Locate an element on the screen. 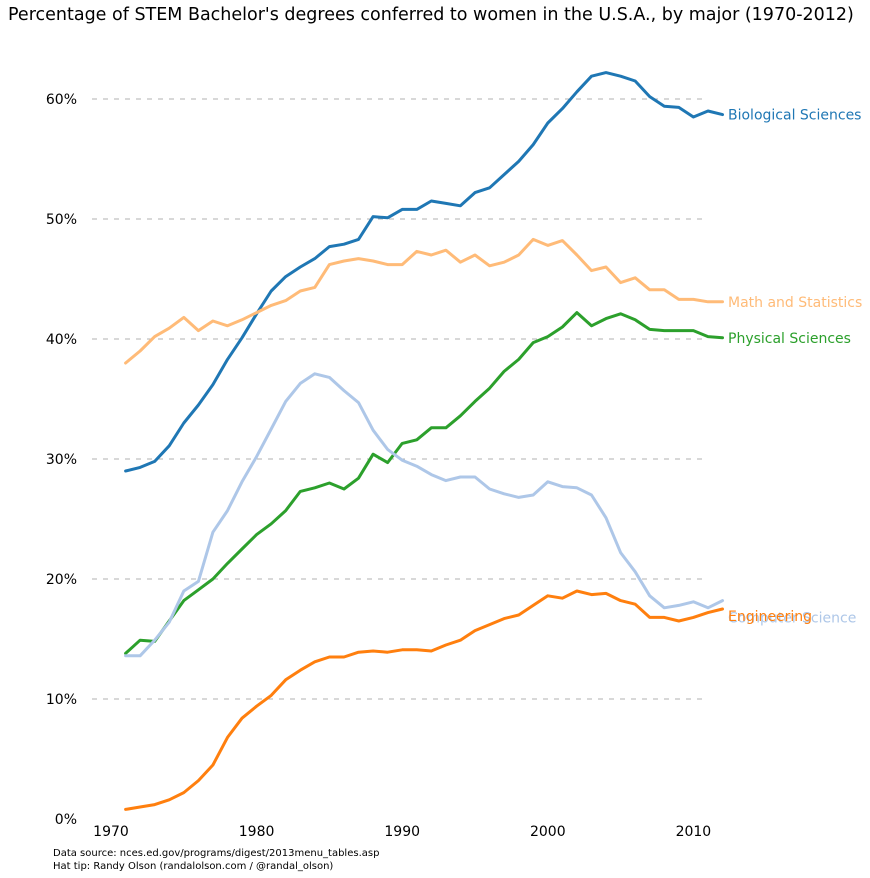 The height and width of the screenshot is (878, 870). series-label-computer-science: Computer Science is located at coordinates (792, 618).